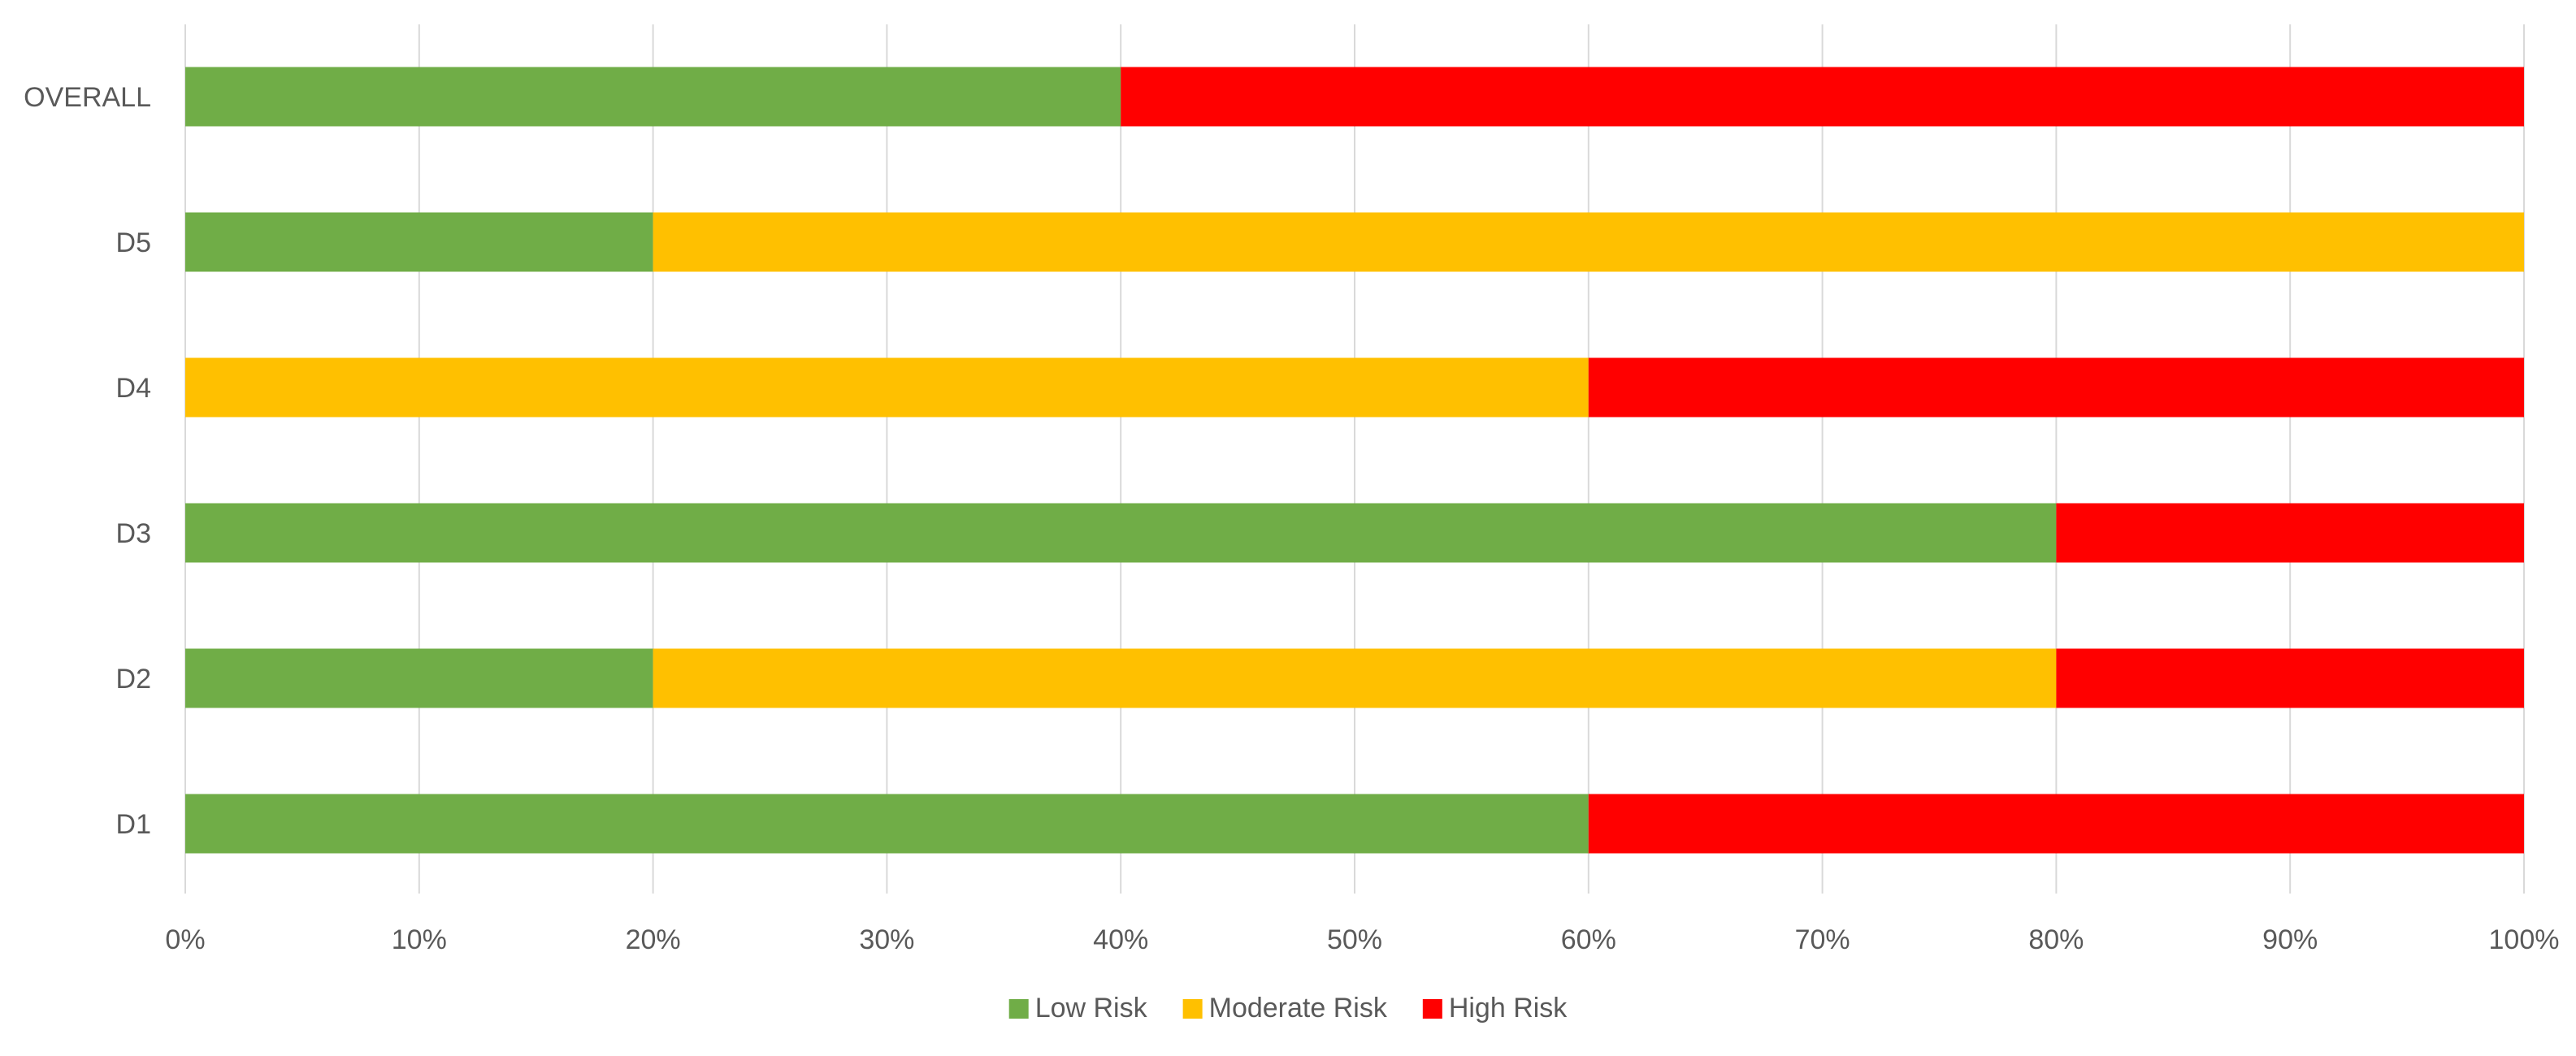  I want to click on bar-d1-low-risk, so click(887, 824).